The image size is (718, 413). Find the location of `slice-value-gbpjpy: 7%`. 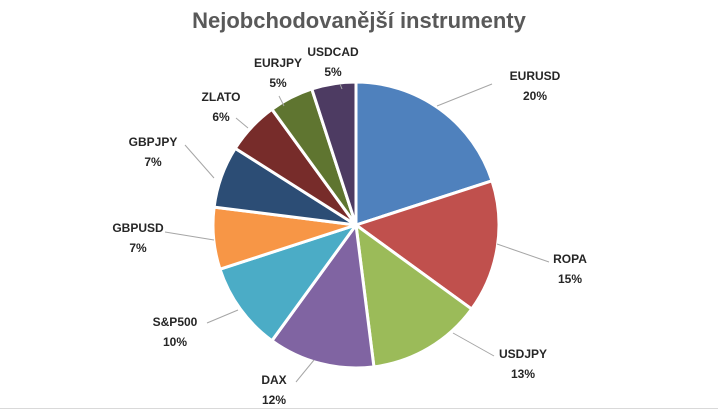

slice-value-gbpjpy: 7% is located at coordinates (153, 162).